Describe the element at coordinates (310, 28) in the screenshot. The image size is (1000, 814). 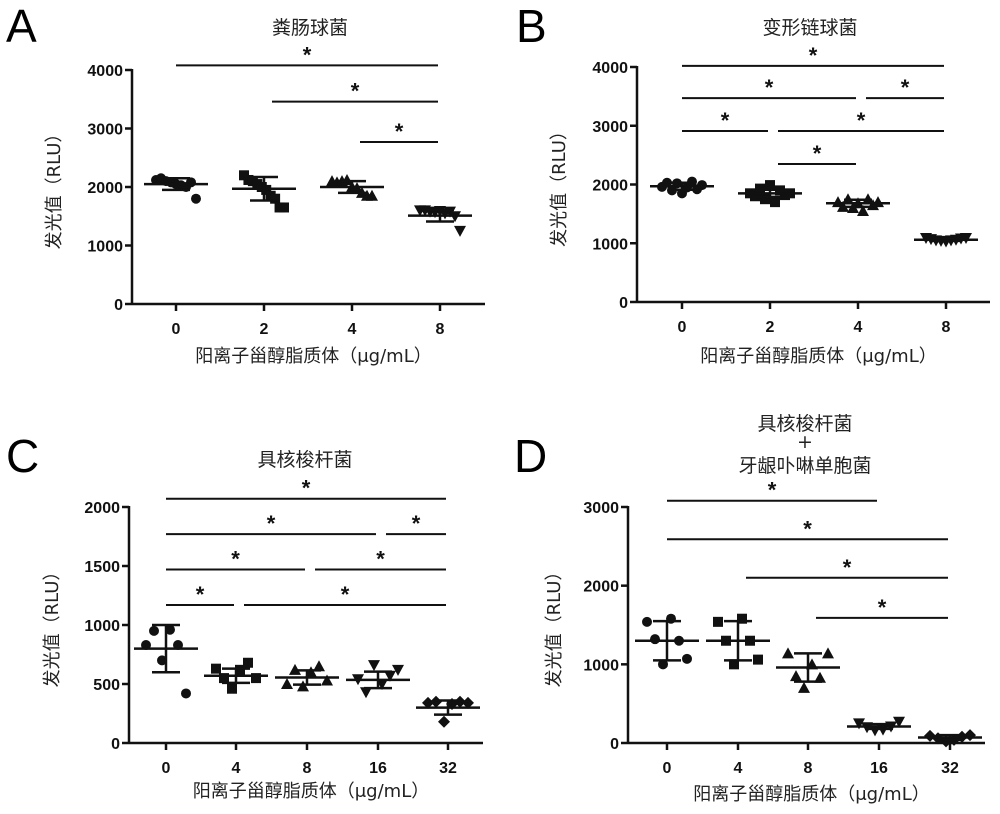
I see `chart-title: 粪肠球菌` at that location.